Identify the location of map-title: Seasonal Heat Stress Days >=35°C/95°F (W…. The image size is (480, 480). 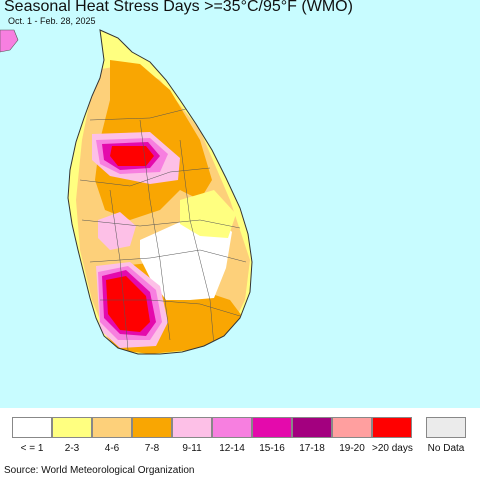
(178, 7).